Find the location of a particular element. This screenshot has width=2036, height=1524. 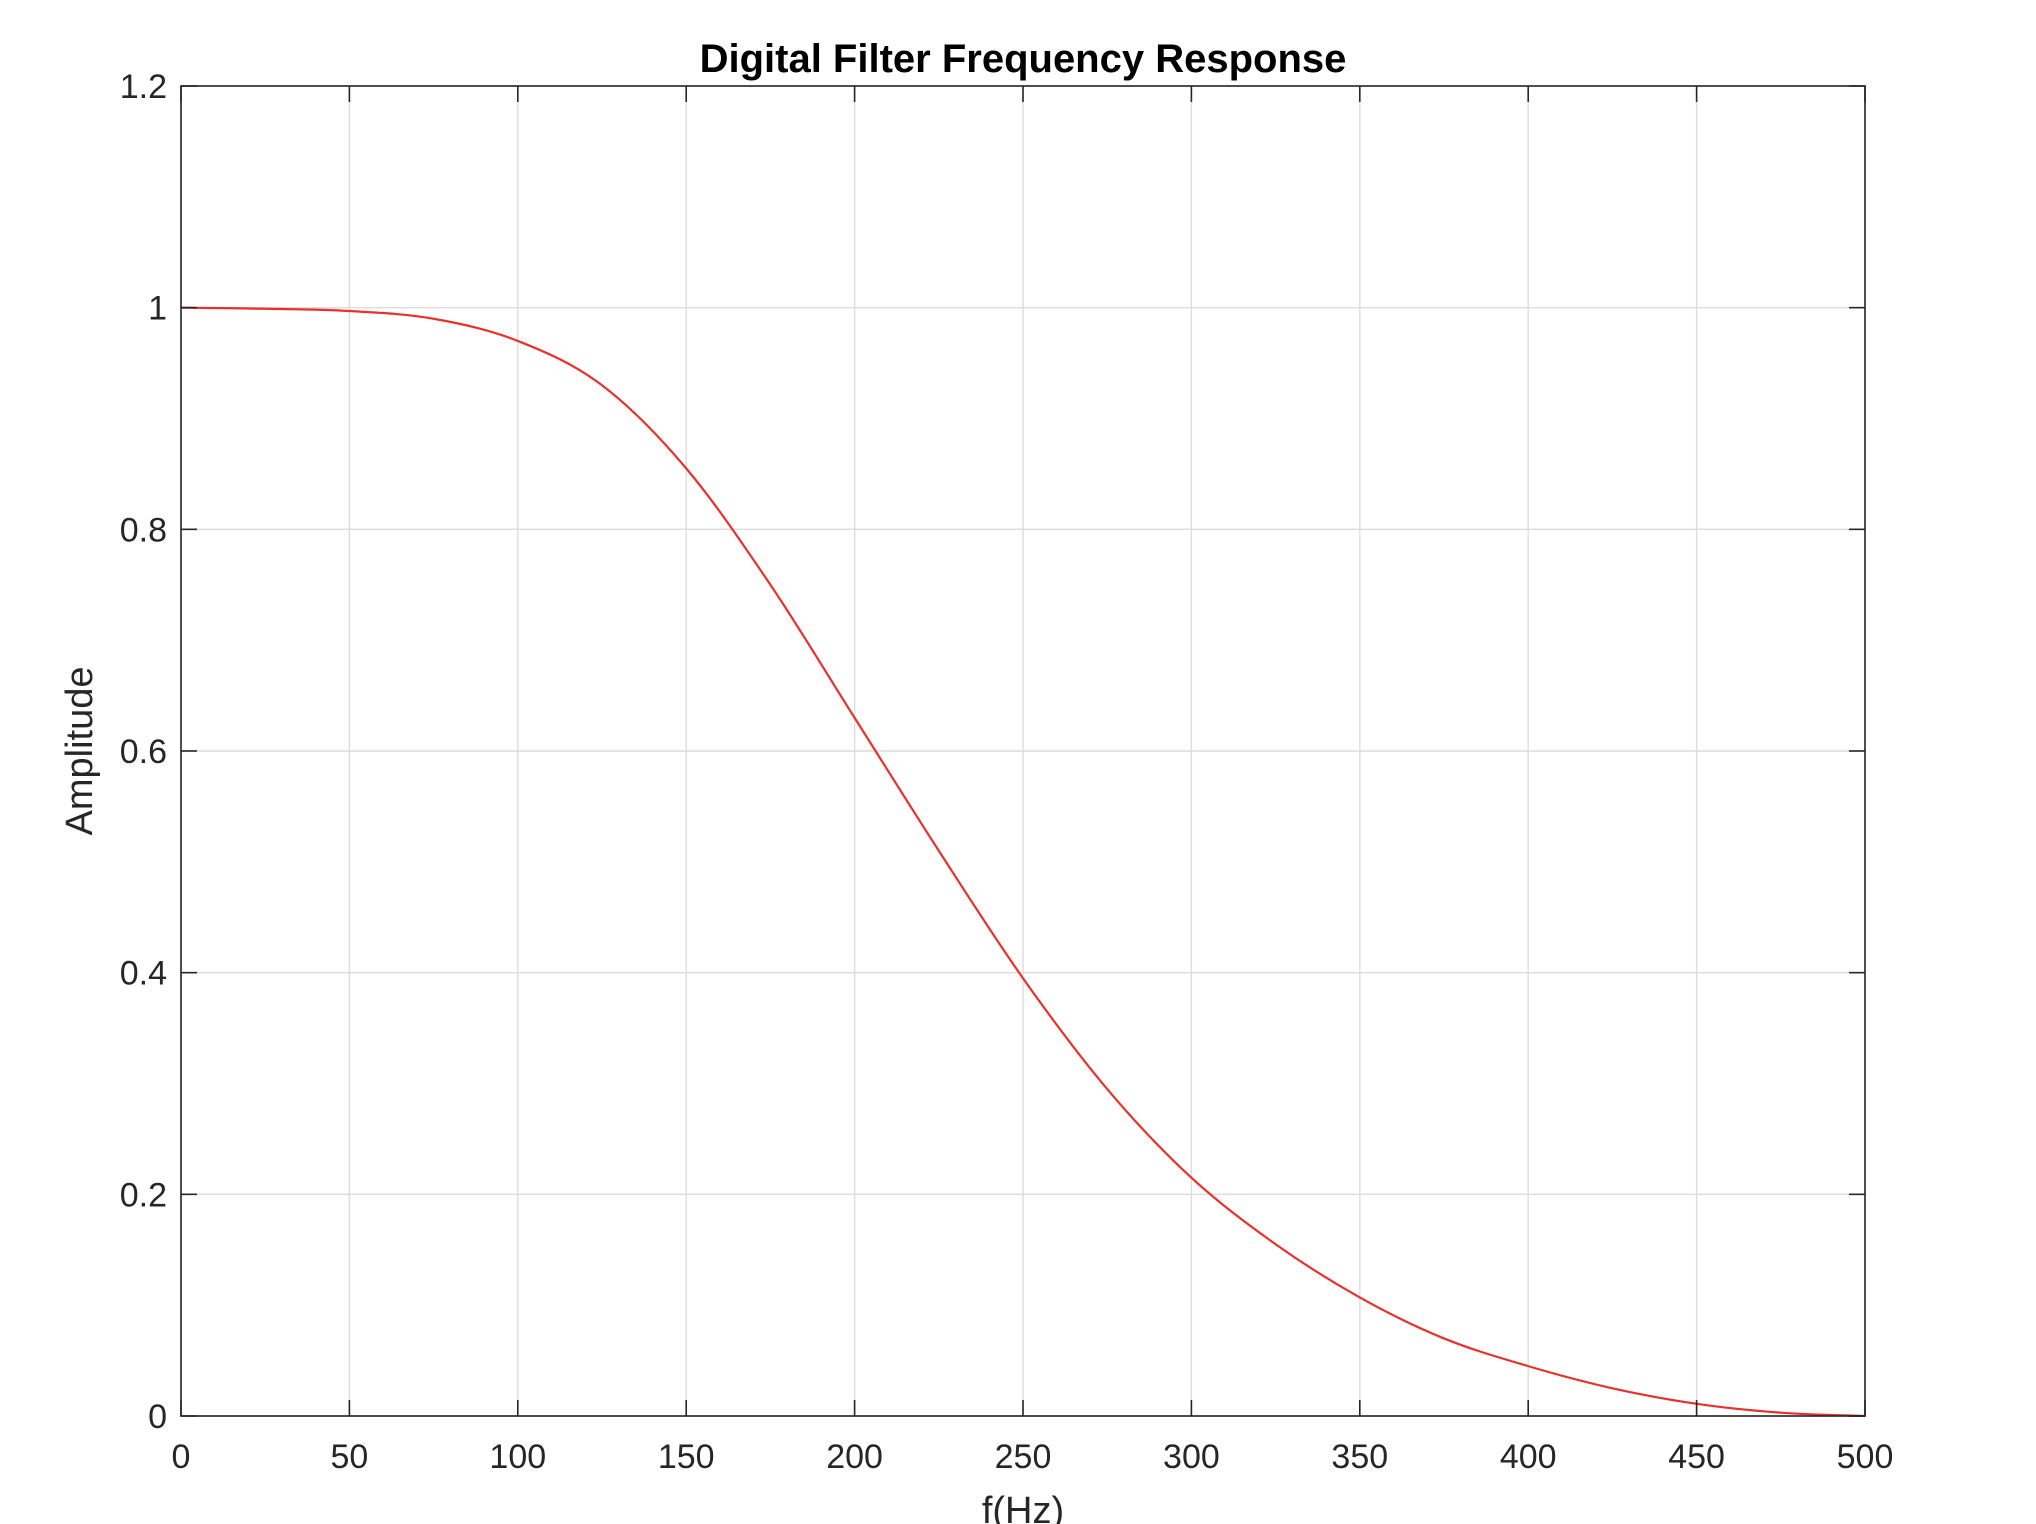

y-tick-label: 0.6 is located at coordinates (143, 752).